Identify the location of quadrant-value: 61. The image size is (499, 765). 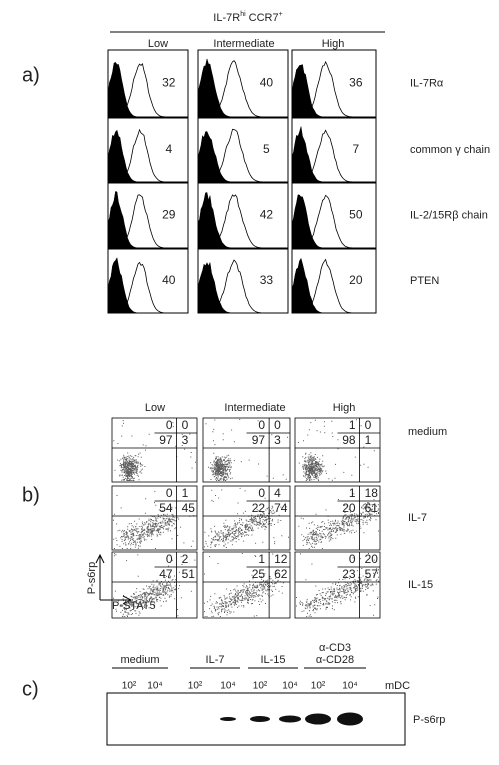
(372, 508).